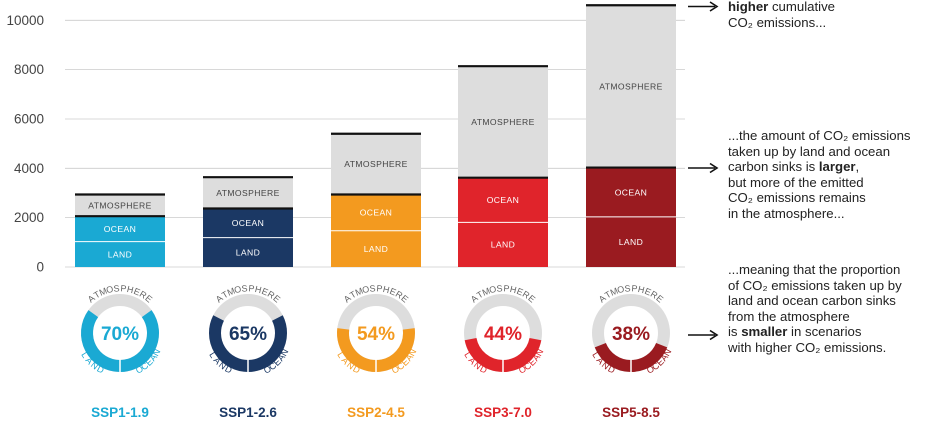 The width and height of the screenshot is (930, 423). Describe the element at coordinates (764, 332) in the screenshot. I see `annotation-bold-text: smaller` at that location.